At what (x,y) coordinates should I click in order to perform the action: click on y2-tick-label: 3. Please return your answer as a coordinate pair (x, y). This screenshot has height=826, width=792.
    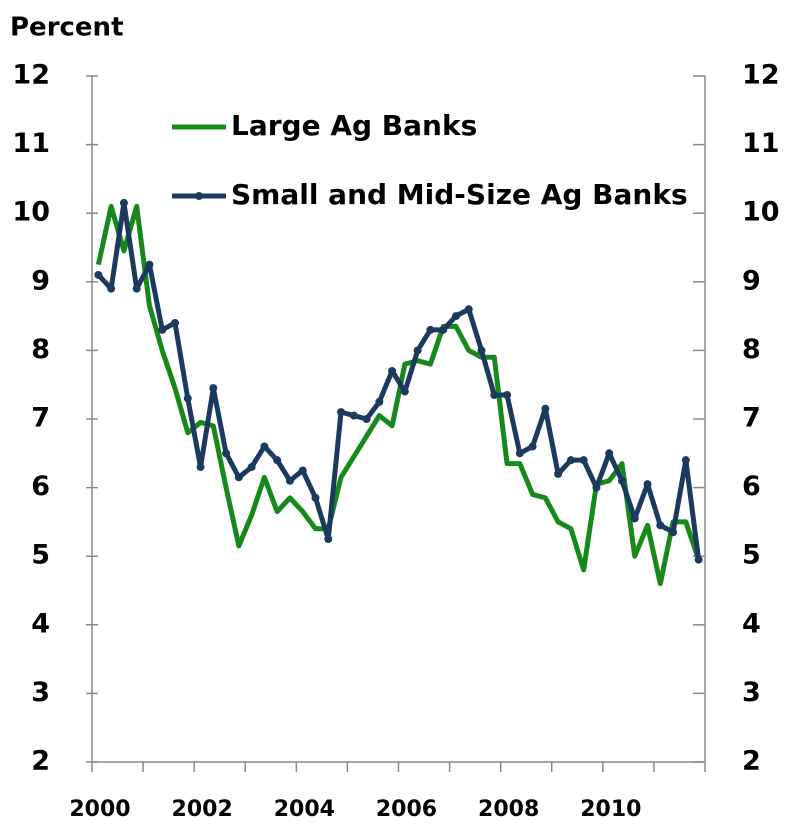
    Looking at the image, I should click on (751, 692).